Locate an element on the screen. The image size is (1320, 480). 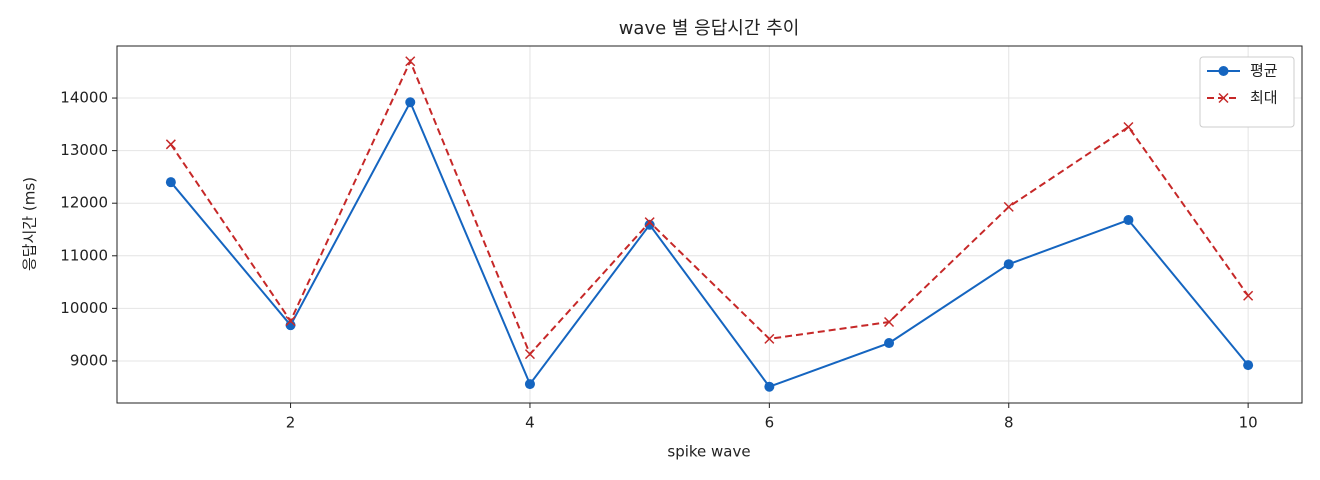
x-tick-label: 4 is located at coordinates (530, 423).